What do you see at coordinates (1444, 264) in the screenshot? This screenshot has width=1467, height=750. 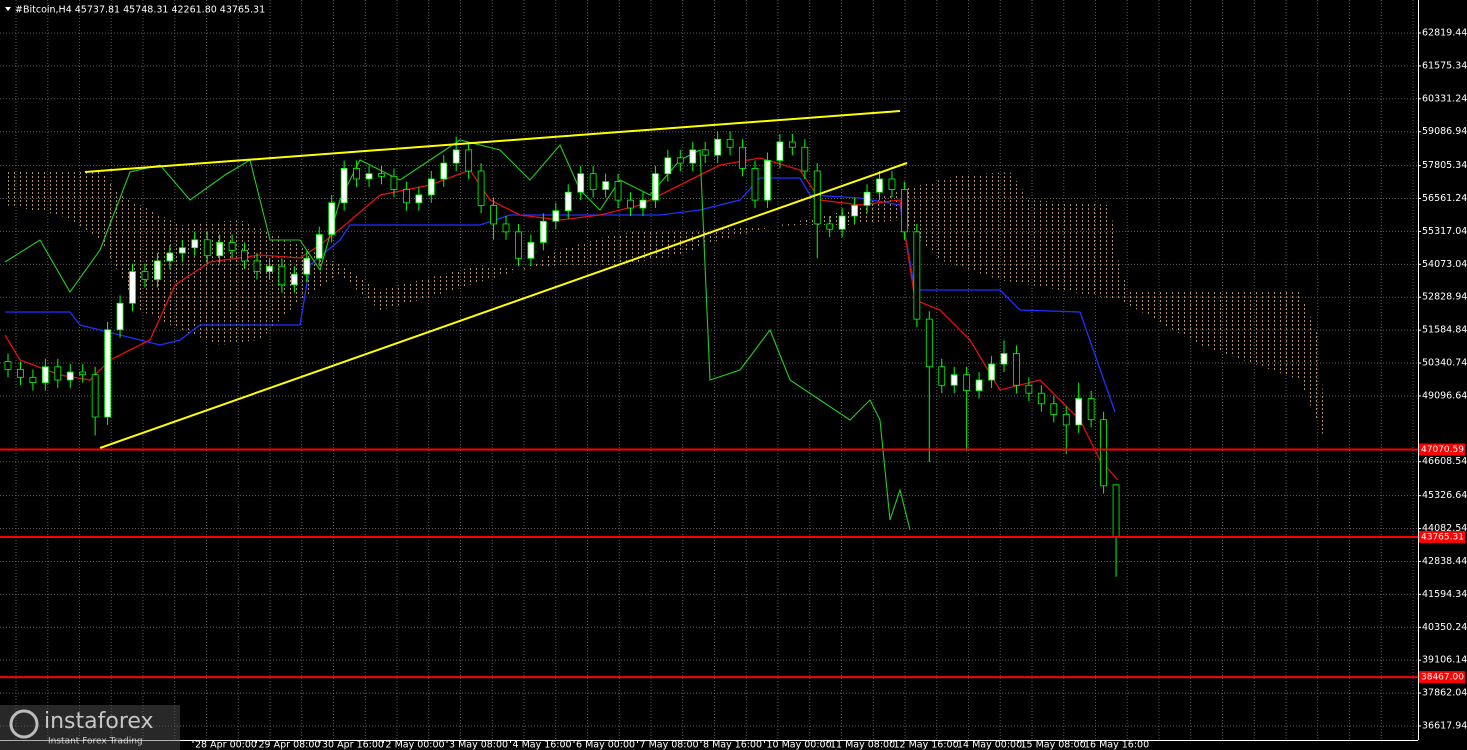 I see `y-tick-label: 54073.04` at bounding box center [1444, 264].